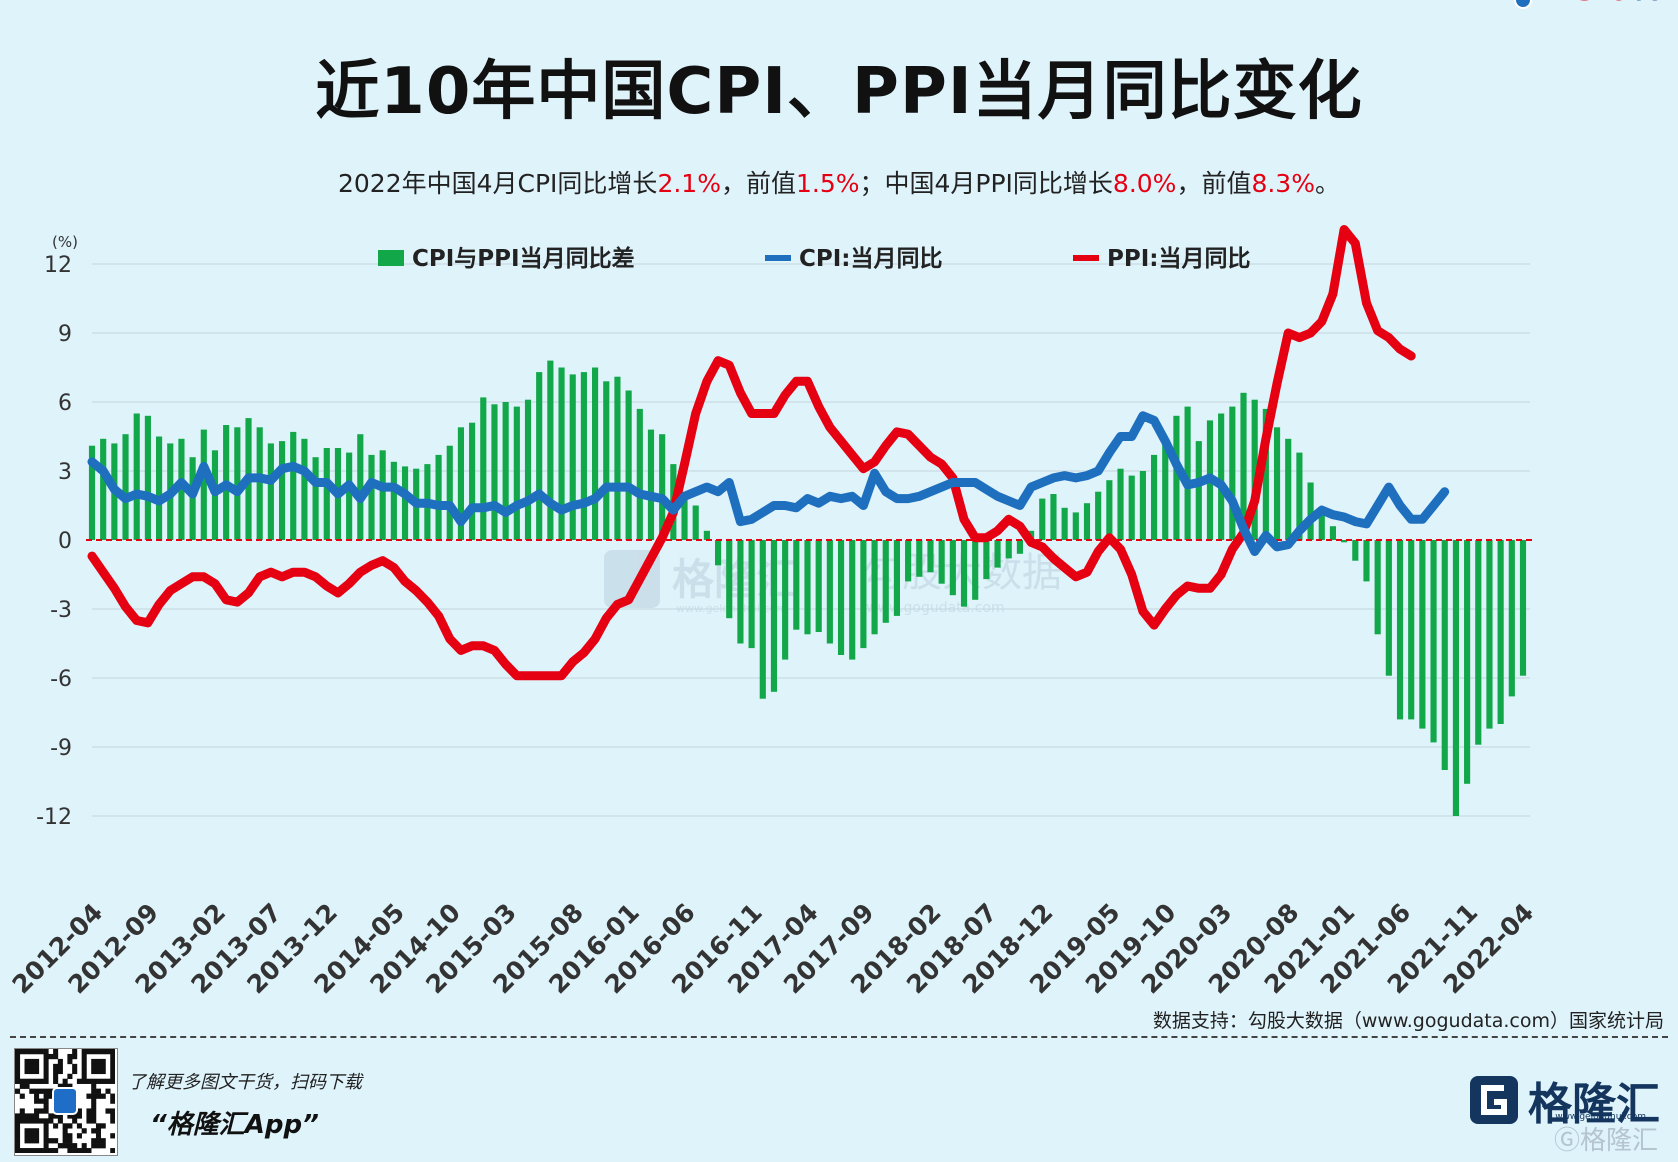 This screenshot has width=1678, height=1162. What do you see at coordinates (391, 258) in the screenshot?
I see `legend-swatch-bar` at bounding box center [391, 258].